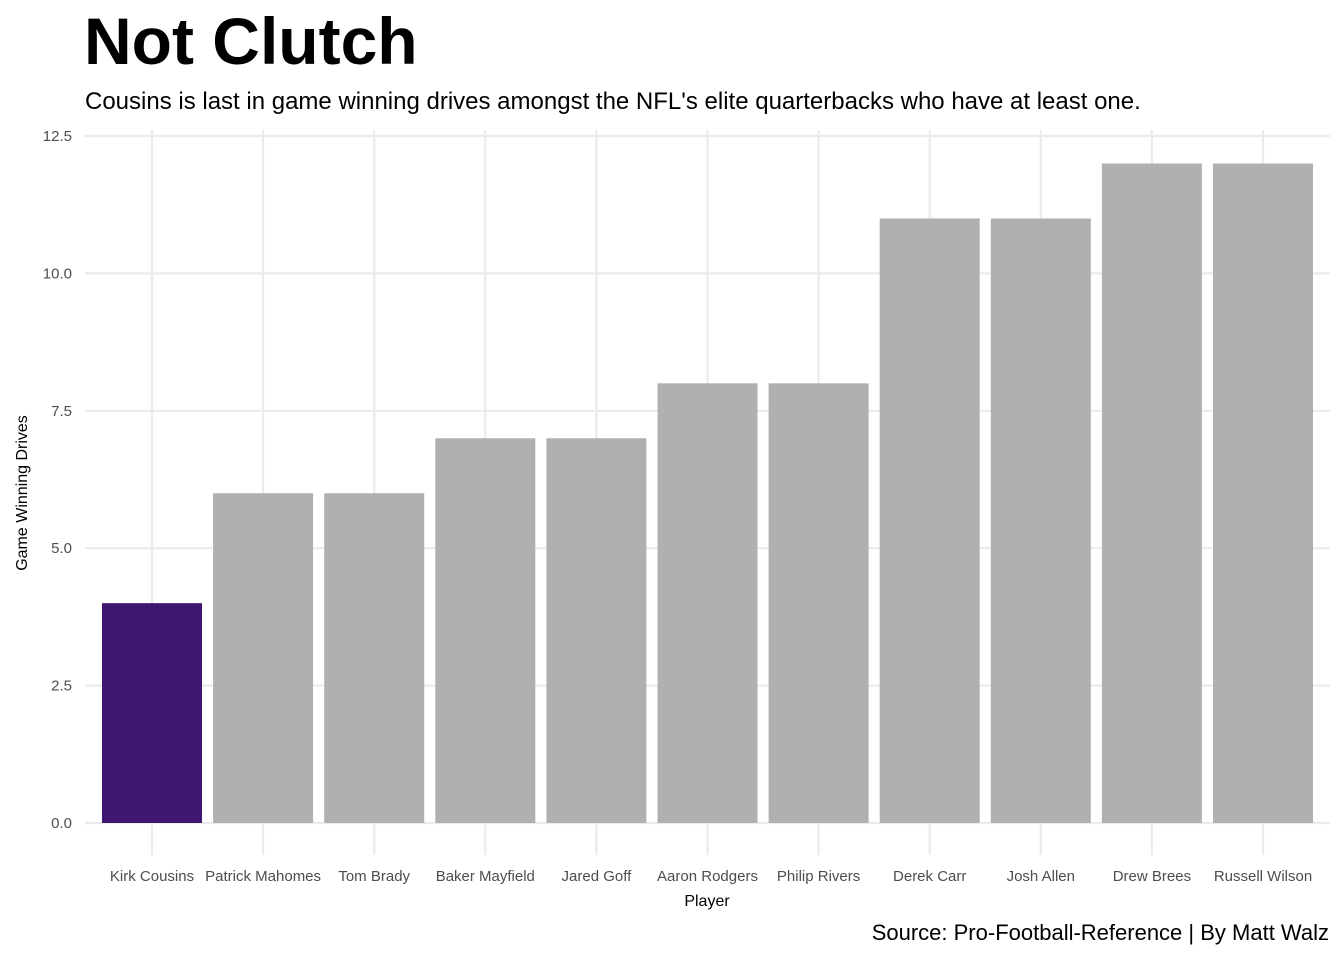 This screenshot has width=1344, height=960. Describe the element at coordinates (818, 603) in the screenshot. I see `bar-philip-rivers` at that location.